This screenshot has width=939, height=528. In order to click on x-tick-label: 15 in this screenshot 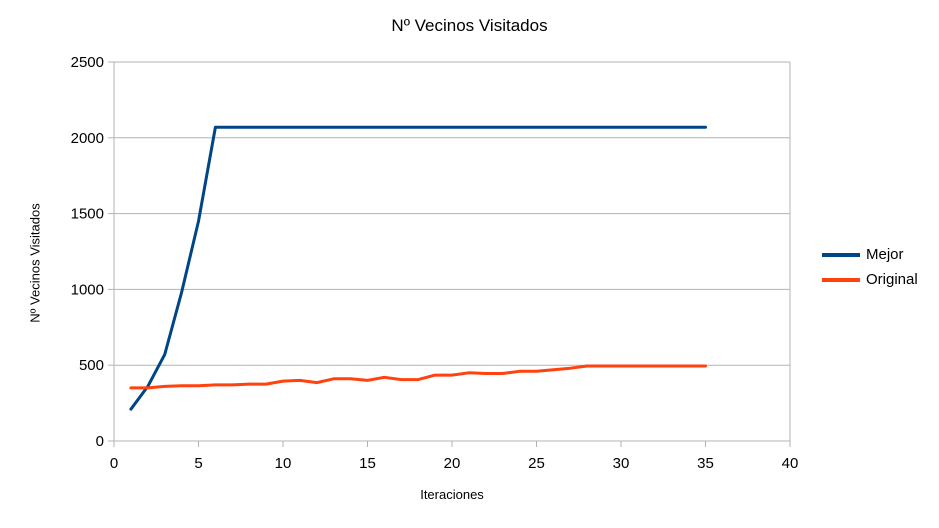, I will do `click(367, 463)`.